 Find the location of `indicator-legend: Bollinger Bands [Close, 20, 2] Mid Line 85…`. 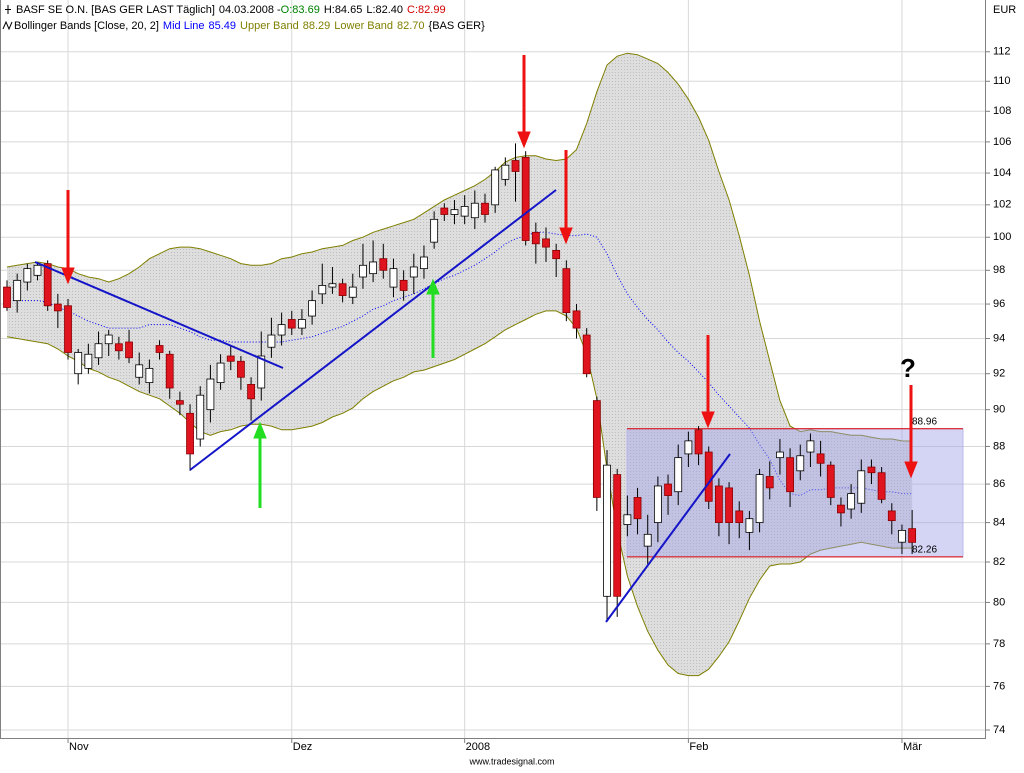

indicator-legend: Bollinger Bands [Close, 20, 2] Mid Line 85… is located at coordinates (249, 26).